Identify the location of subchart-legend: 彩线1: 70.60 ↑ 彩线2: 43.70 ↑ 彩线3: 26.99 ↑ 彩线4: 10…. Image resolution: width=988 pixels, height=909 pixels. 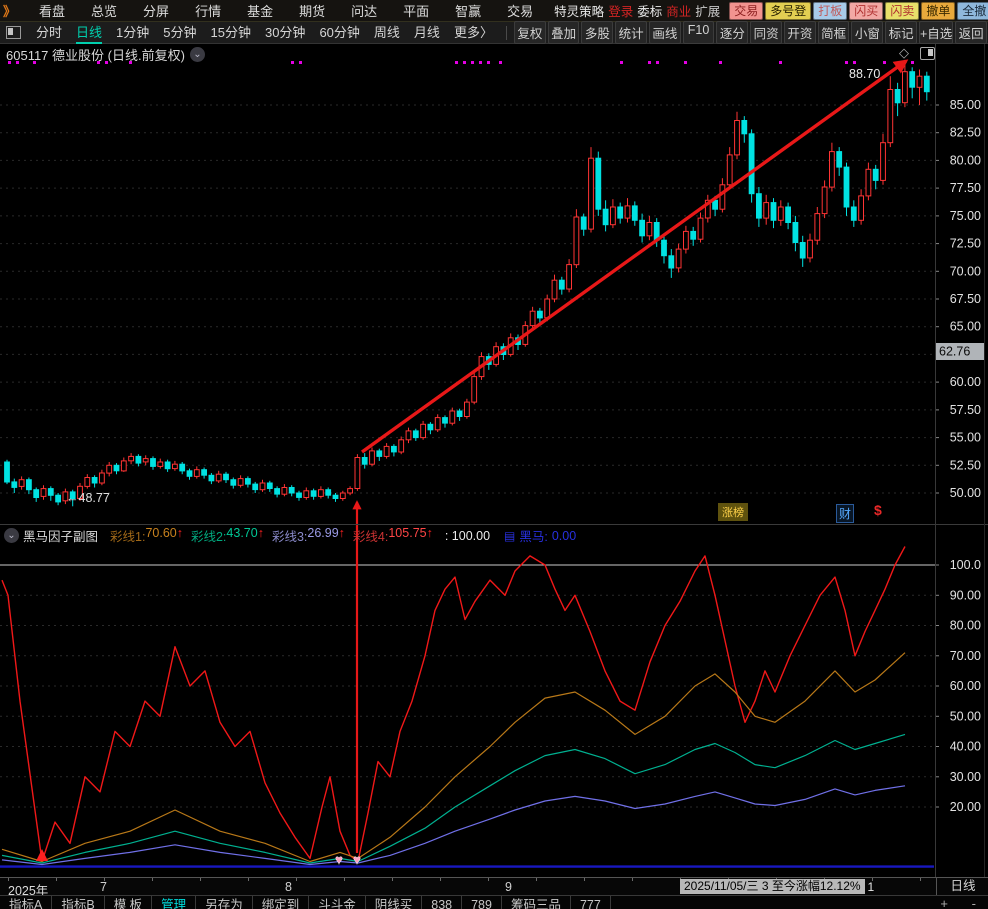
(267, 535).